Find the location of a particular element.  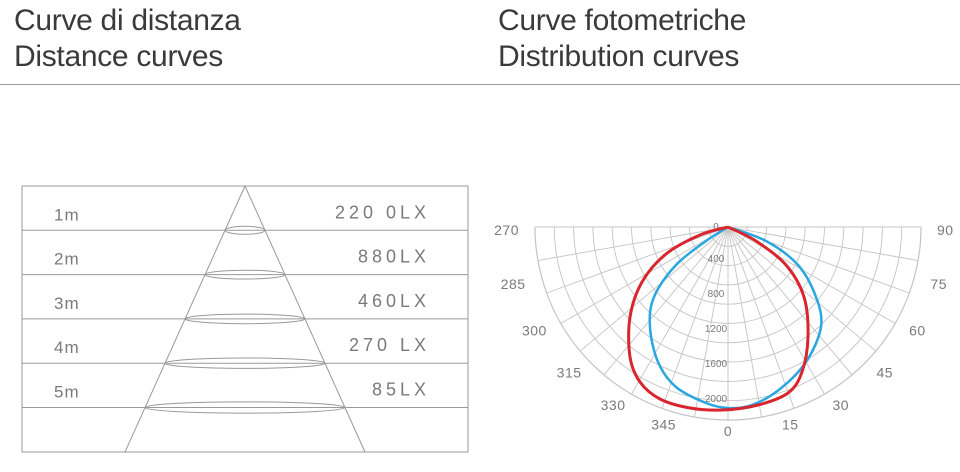

distance-label: 1m is located at coordinates (67, 214).